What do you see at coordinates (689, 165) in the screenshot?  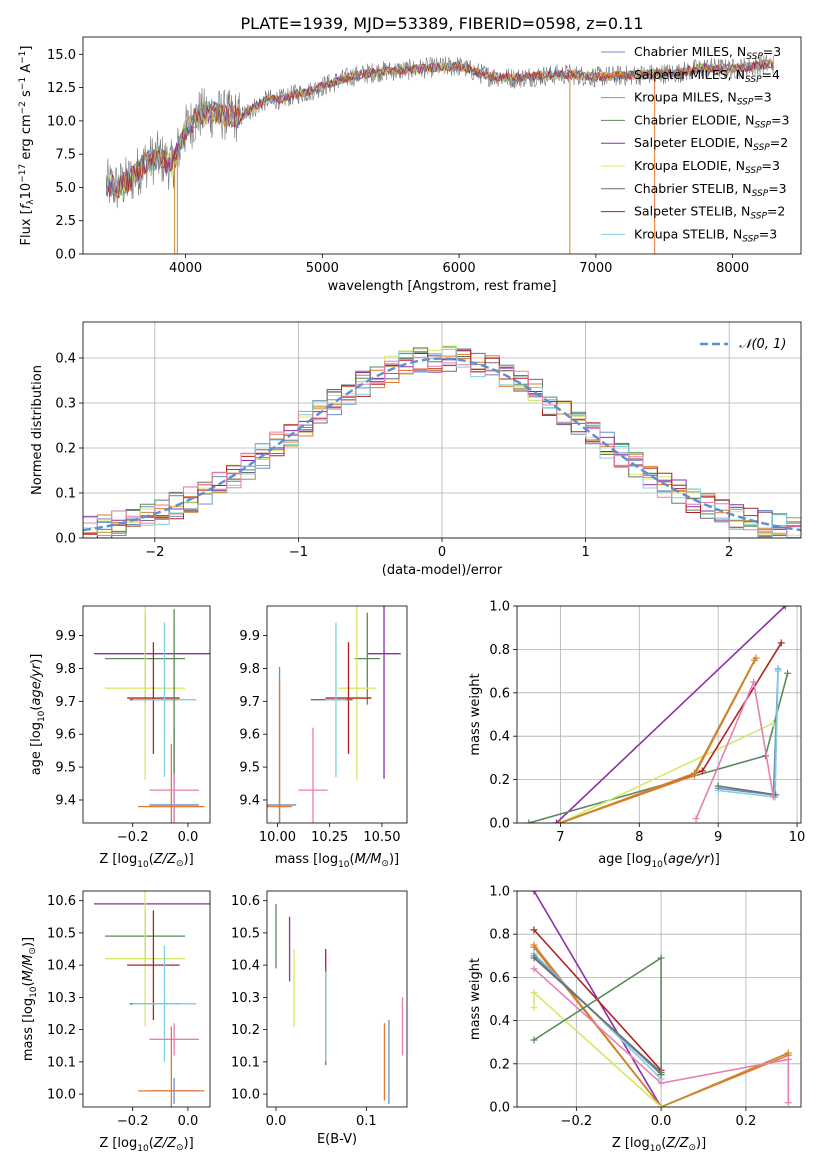 I see `legend-label: Kroupa ELODIE, N` at bounding box center [689, 165].